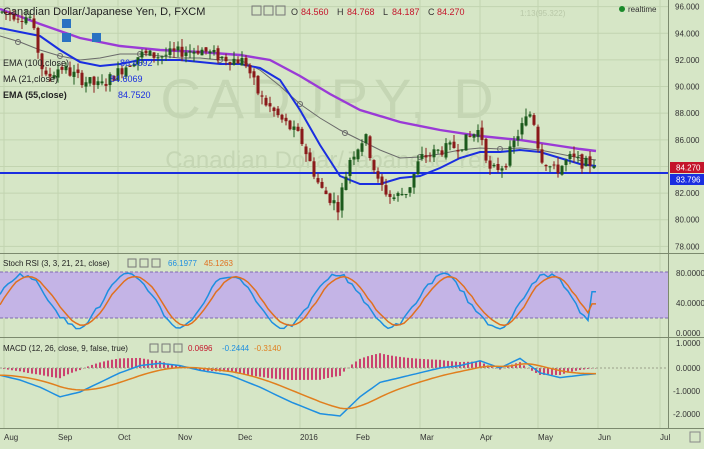  I want to click on time-label: Jun, so click(604, 437).